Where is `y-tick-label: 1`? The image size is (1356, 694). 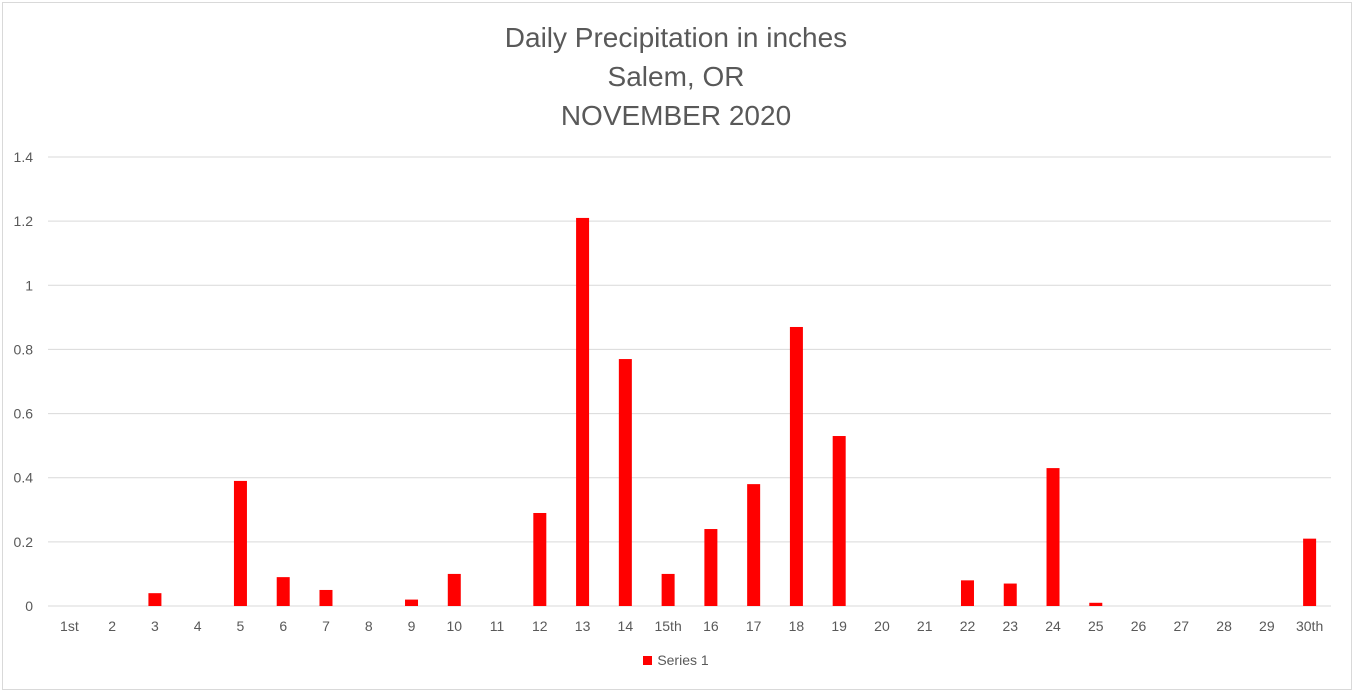 y-tick-label: 1 is located at coordinates (29, 285).